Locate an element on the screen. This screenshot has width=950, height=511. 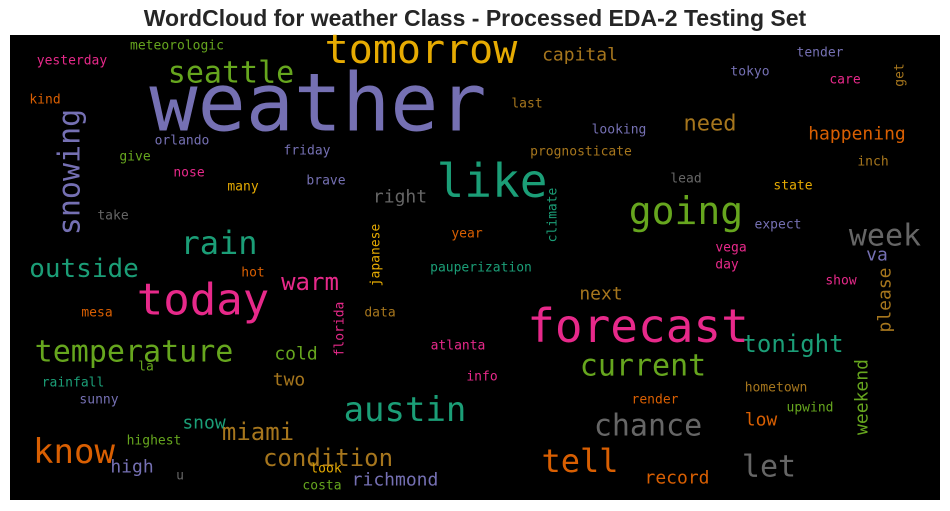
word: let is located at coordinates (769, 467).